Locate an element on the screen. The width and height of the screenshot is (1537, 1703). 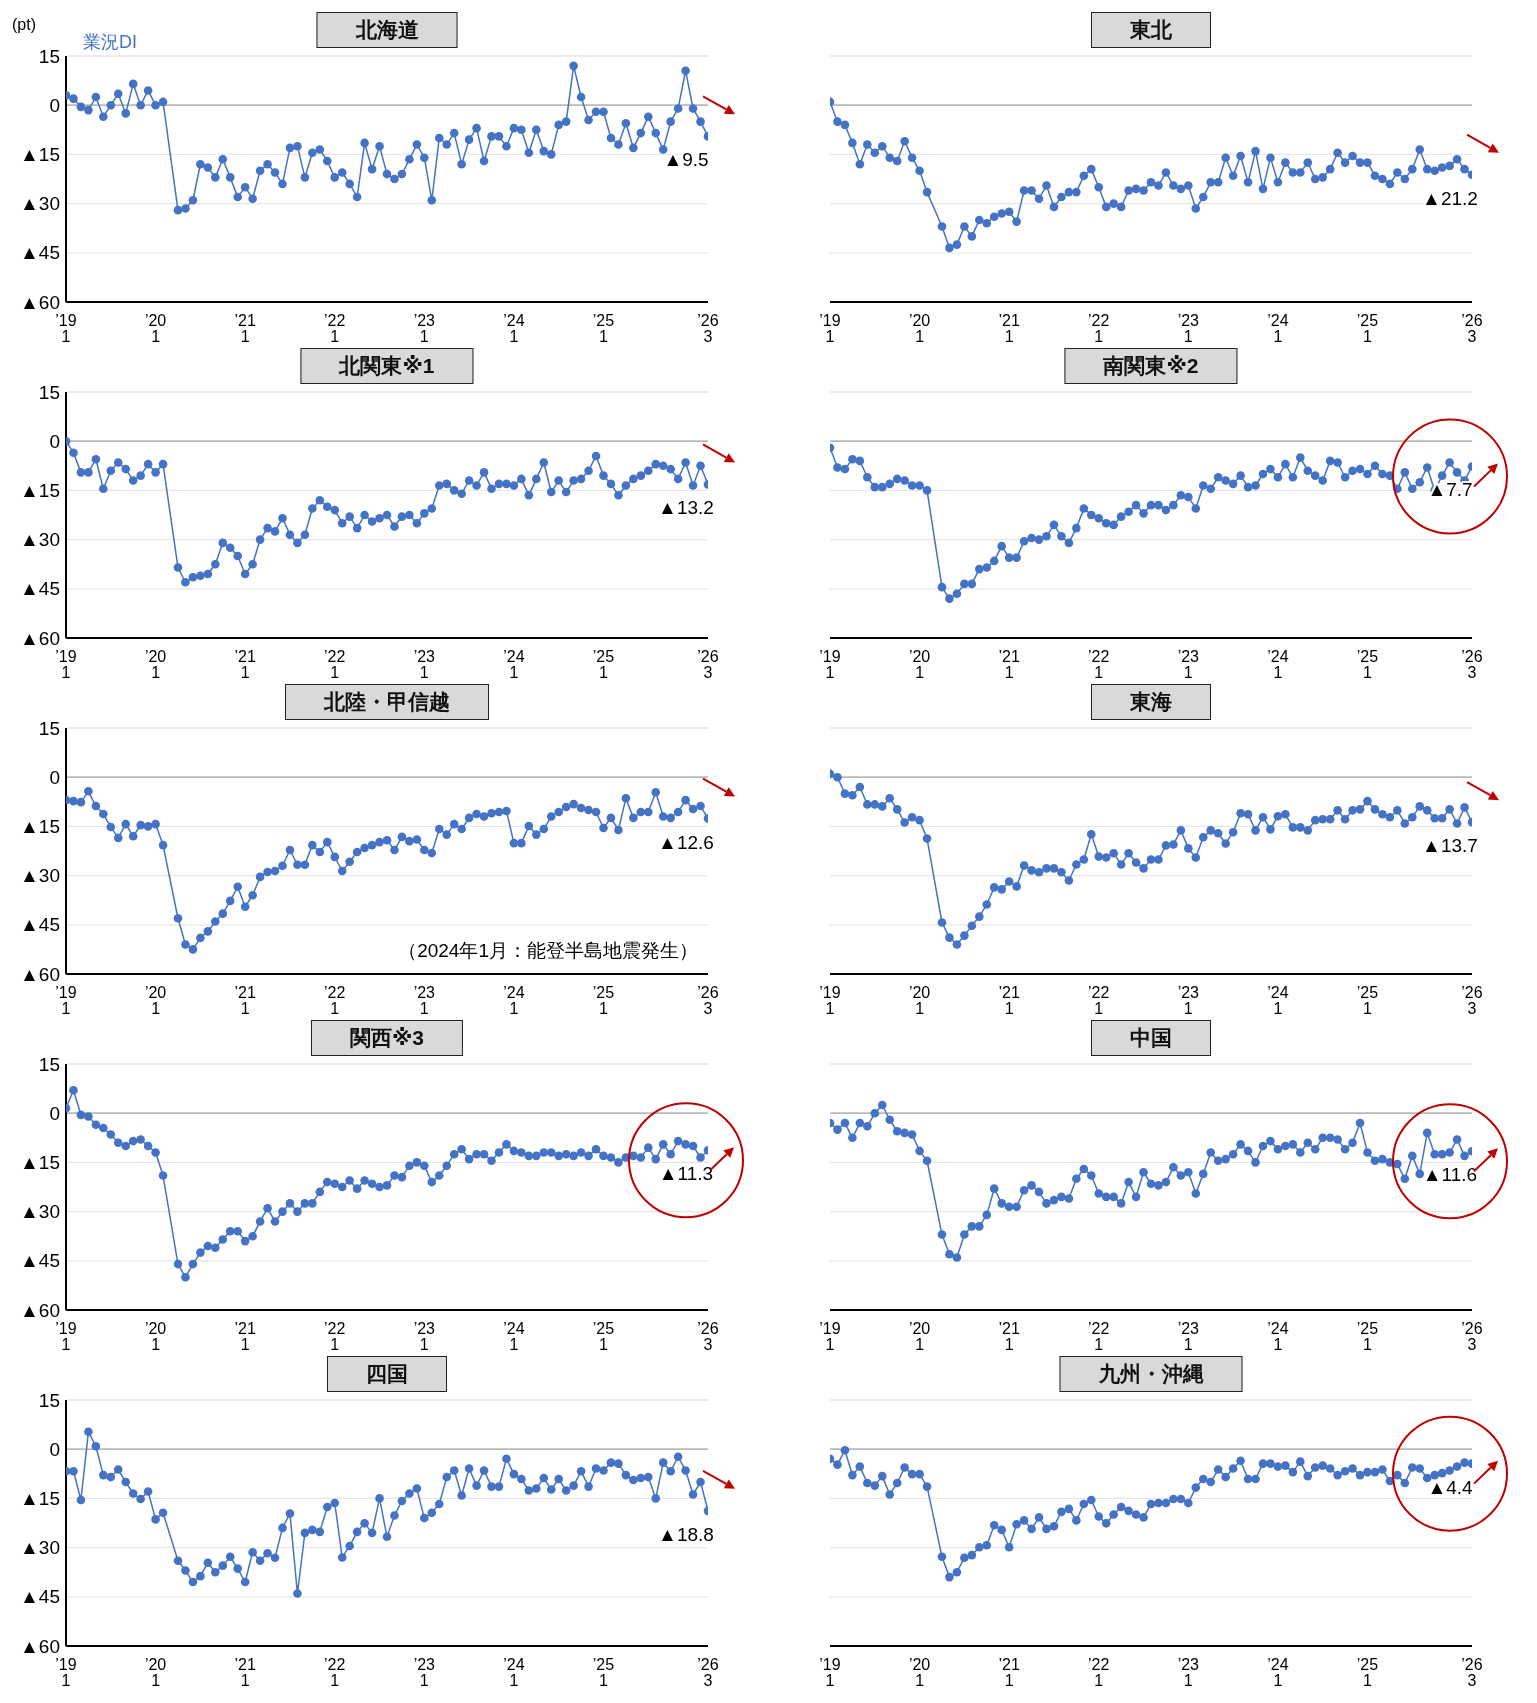
annotation: ▲13.7 is located at coordinates (1450, 846).